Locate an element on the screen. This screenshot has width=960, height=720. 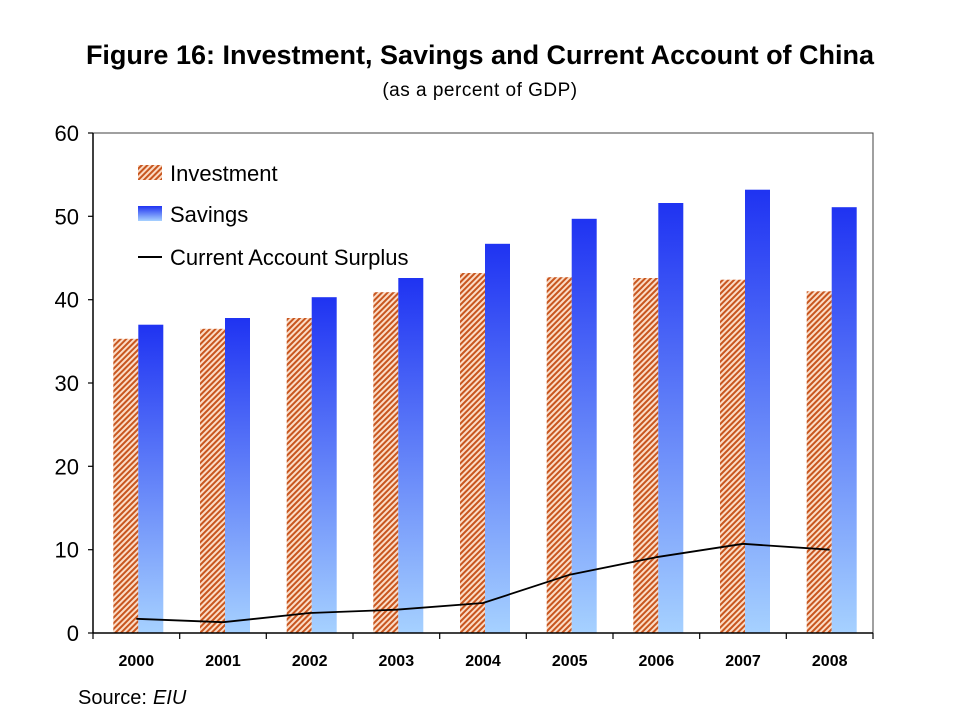
savings-bar-2001 is located at coordinates (237, 475).